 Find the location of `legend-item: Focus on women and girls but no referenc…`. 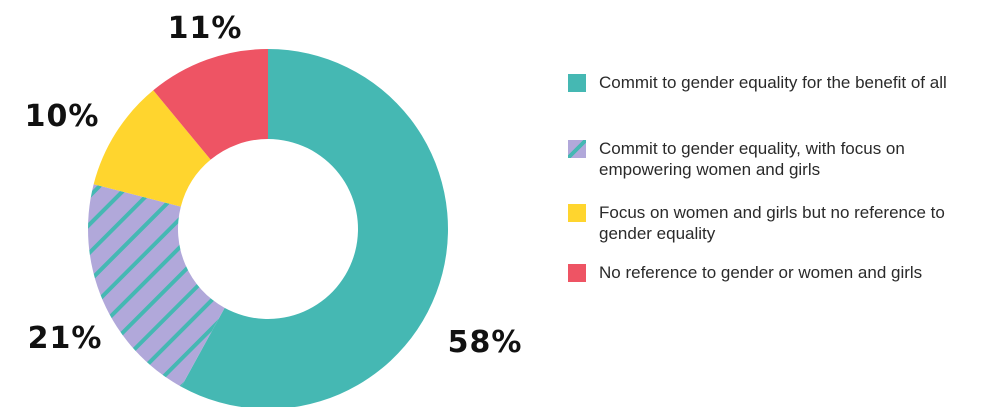

legend-item: Focus on women and girls but no referenc… is located at coordinates (780, 223).